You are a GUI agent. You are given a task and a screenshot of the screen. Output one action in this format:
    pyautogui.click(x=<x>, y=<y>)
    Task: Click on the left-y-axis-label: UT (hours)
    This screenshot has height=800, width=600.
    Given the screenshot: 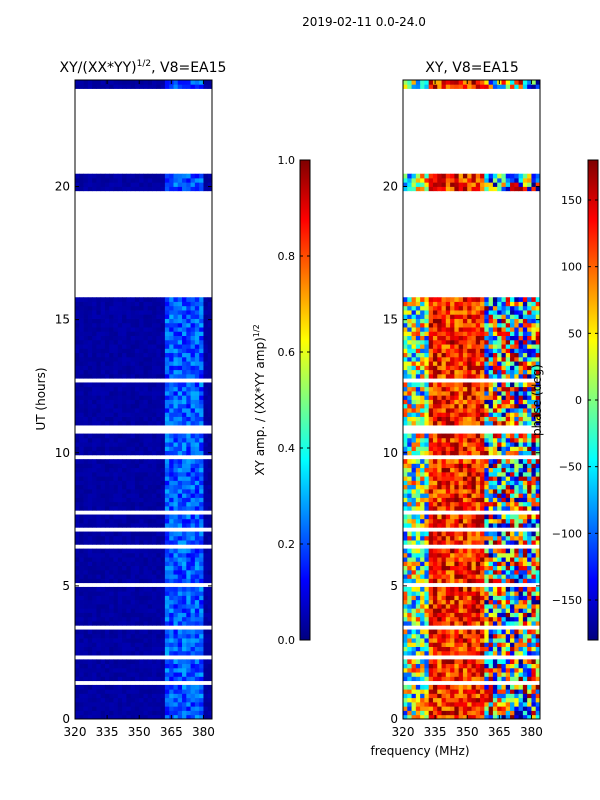 What is the action you would take?
    pyautogui.click(x=41, y=398)
    